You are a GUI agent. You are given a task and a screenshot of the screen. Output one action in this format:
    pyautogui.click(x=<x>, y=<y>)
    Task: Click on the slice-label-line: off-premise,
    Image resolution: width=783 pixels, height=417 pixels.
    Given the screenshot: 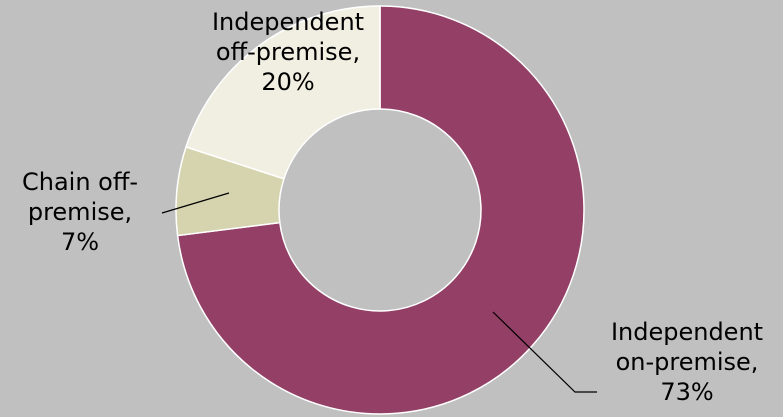 What is the action you would take?
    pyautogui.click(x=288, y=52)
    